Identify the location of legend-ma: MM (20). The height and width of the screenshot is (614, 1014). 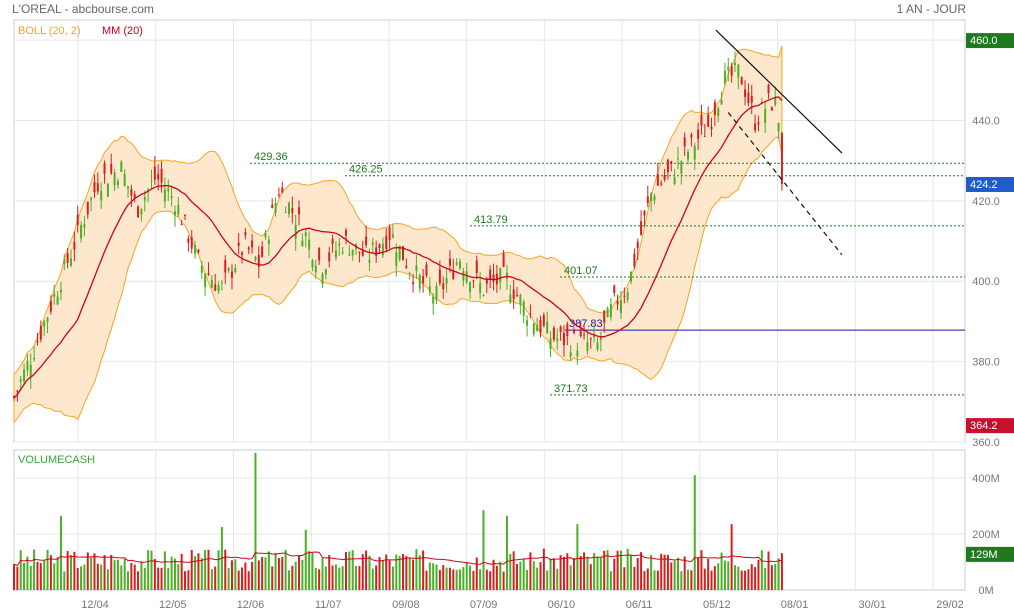
(122, 31).